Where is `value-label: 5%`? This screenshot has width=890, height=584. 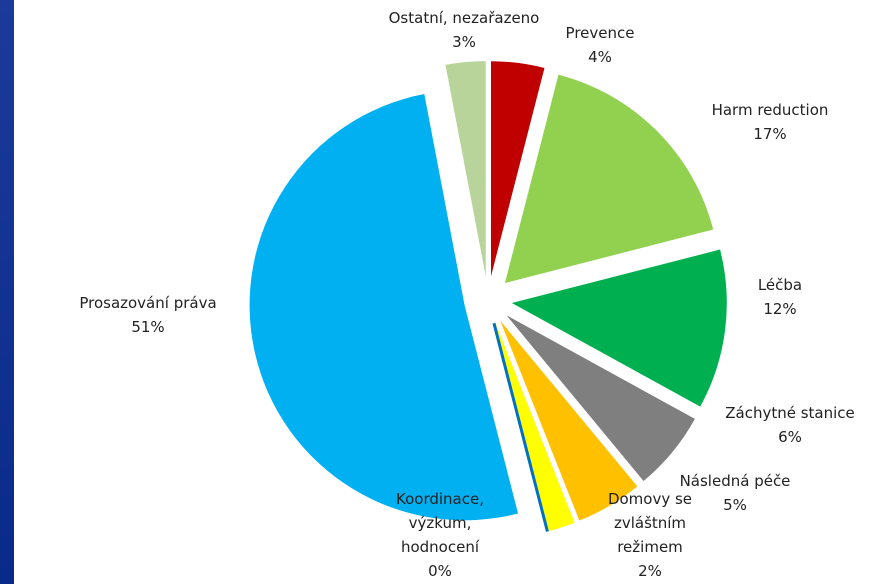
value-label: 5% is located at coordinates (735, 505).